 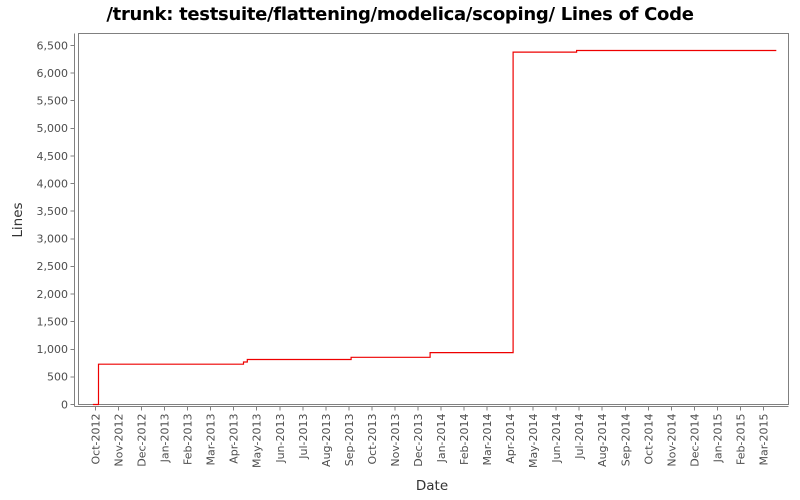 What do you see at coordinates (53, 321) in the screenshot?
I see `y-tick-label: 1,500` at bounding box center [53, 321].